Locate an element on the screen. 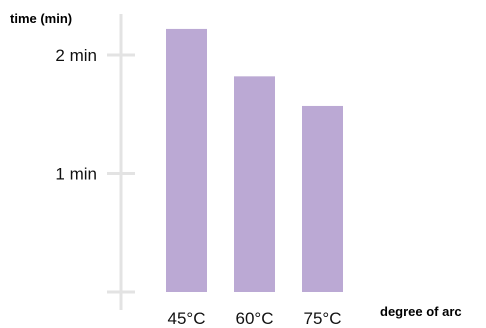 This screenshot has height=328, width=486. y-tick-label: 1 min is located at coordinates (76, 174).